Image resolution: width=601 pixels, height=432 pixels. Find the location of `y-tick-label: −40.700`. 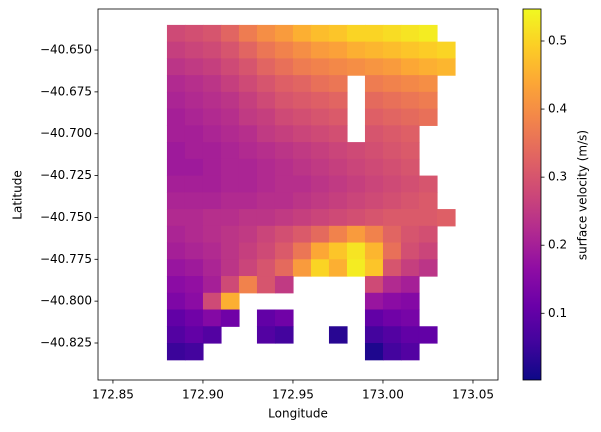

y-tick-label: −40.700 is located at coordinates (66, 133).